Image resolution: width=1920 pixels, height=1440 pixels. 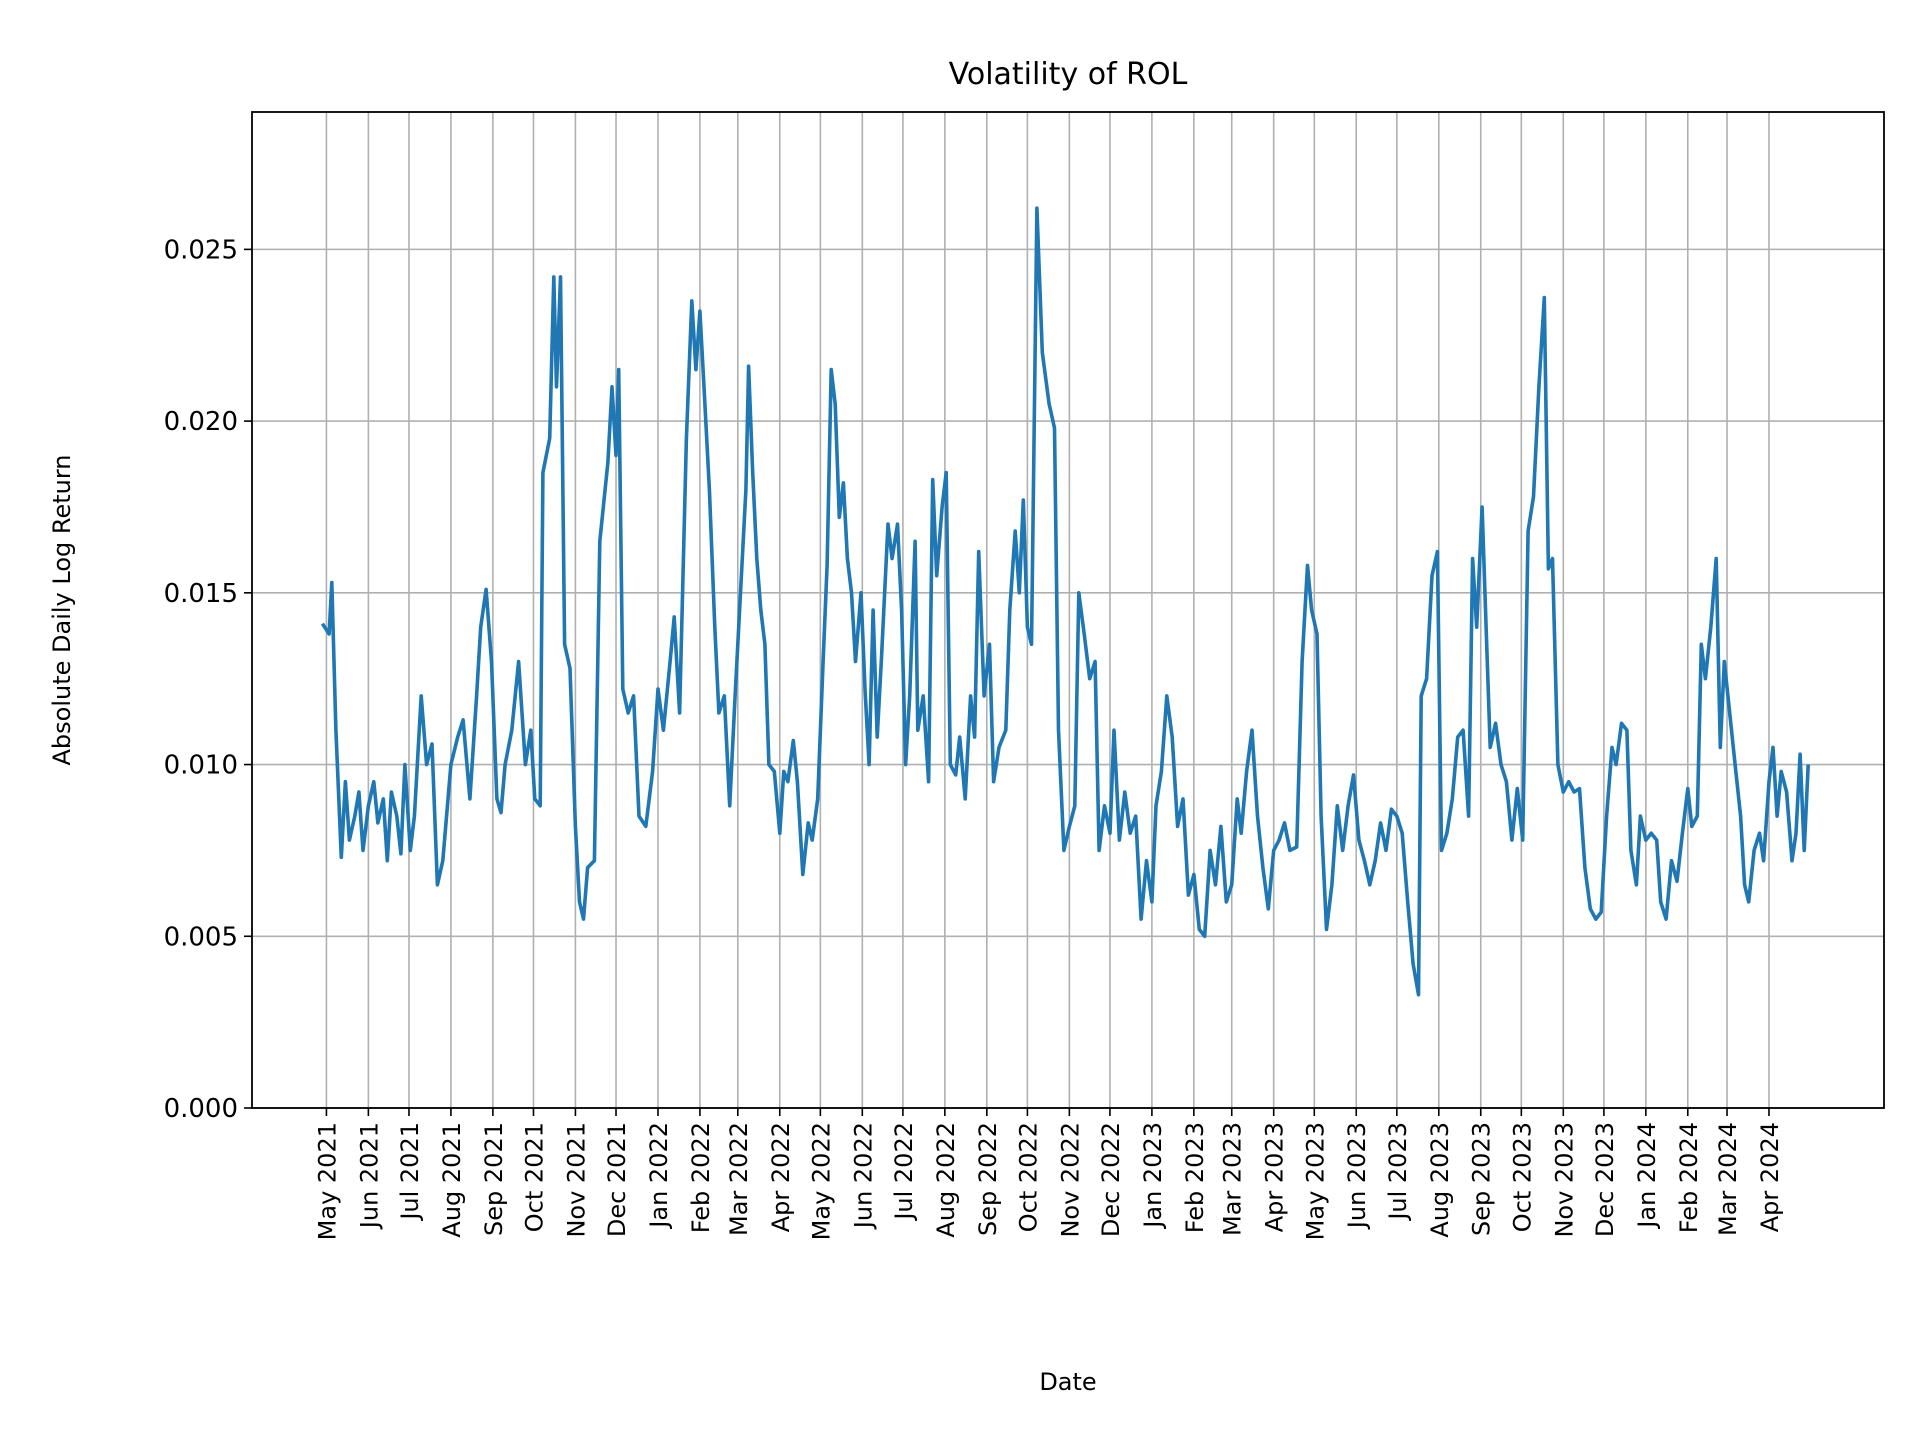 I want to click on x-tick-label: Oct 2021, so click(x=534, y=1177).